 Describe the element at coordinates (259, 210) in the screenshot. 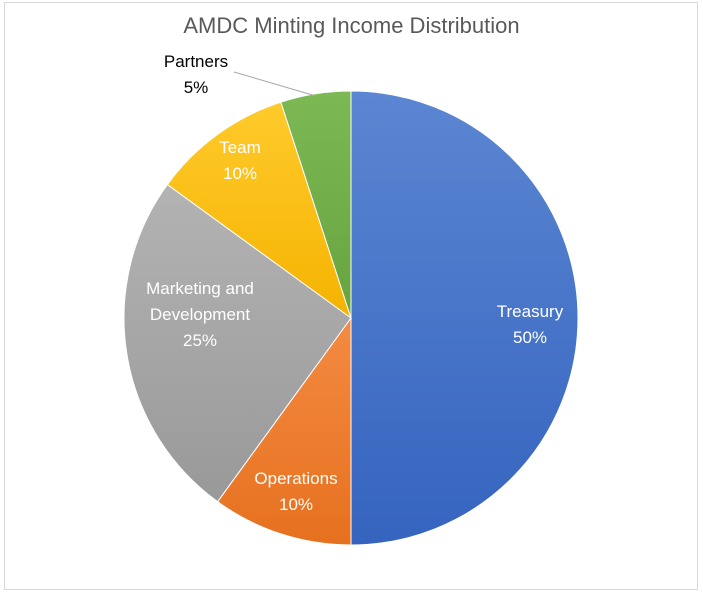

I see `pie-slice-team` at that location.